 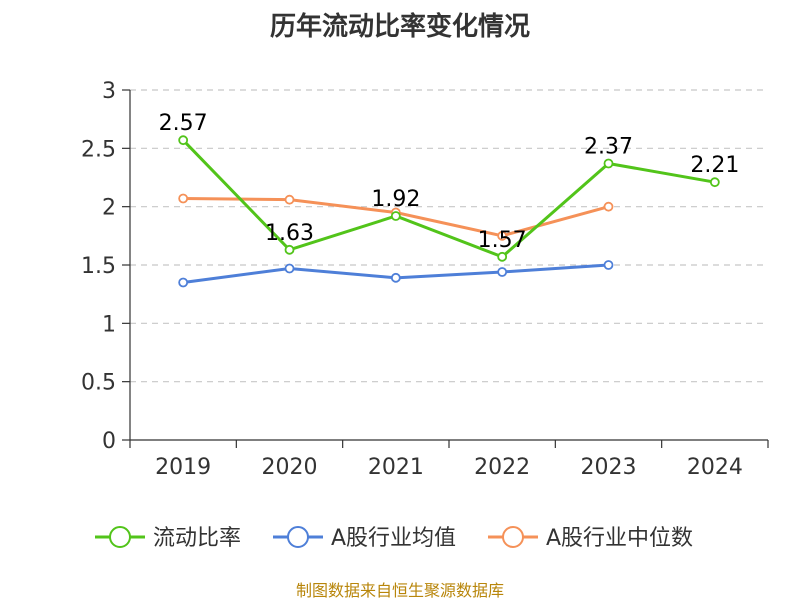 I want to click on legend: 流动比率 A股行业均值 A股行业中位数, so click(x=394, y=538).